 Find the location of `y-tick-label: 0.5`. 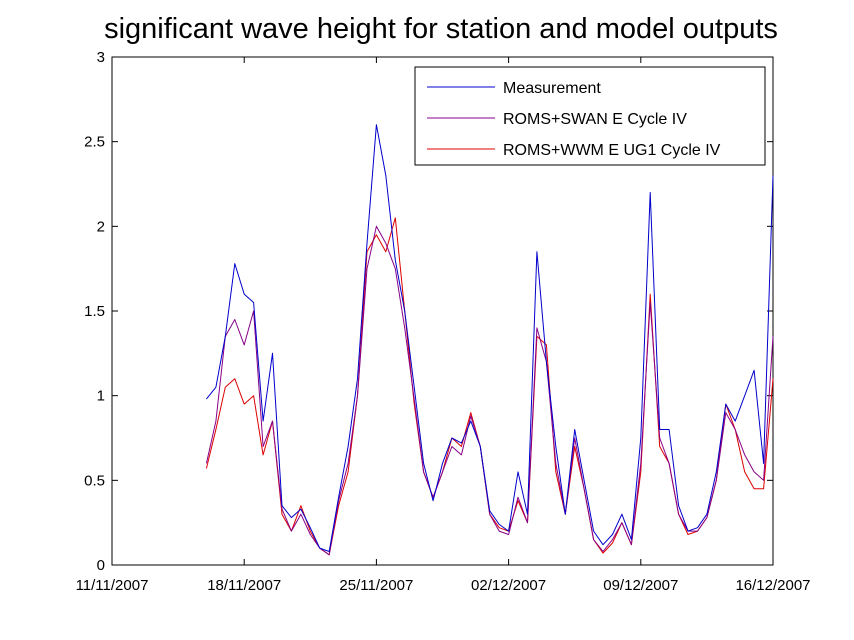

y-tick-label: 0.5 is located at coordinates (94, 480).